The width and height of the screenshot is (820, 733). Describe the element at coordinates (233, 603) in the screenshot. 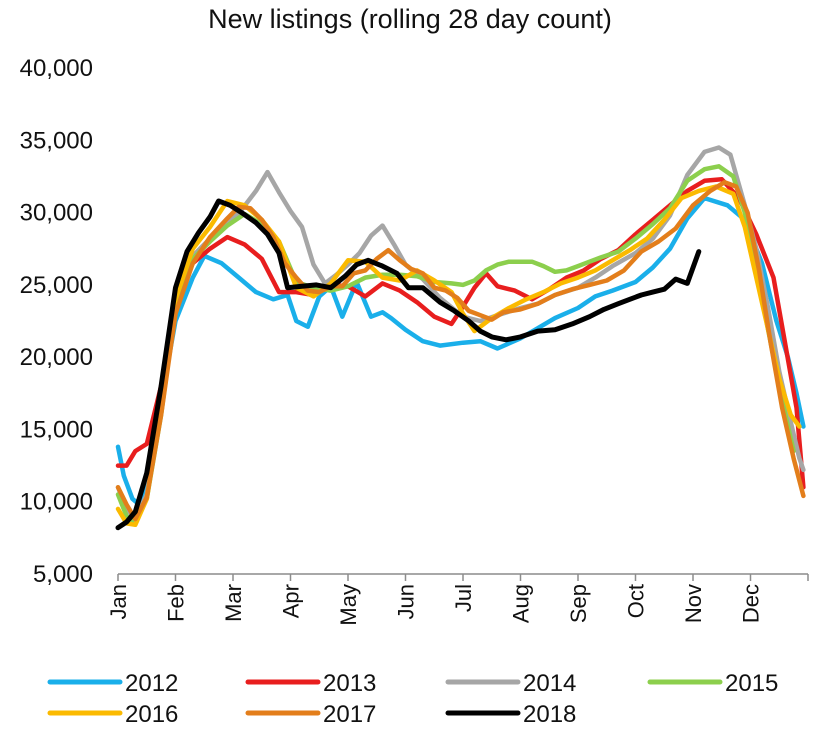

I see `x-tick-label-mar: Mar` at that location.